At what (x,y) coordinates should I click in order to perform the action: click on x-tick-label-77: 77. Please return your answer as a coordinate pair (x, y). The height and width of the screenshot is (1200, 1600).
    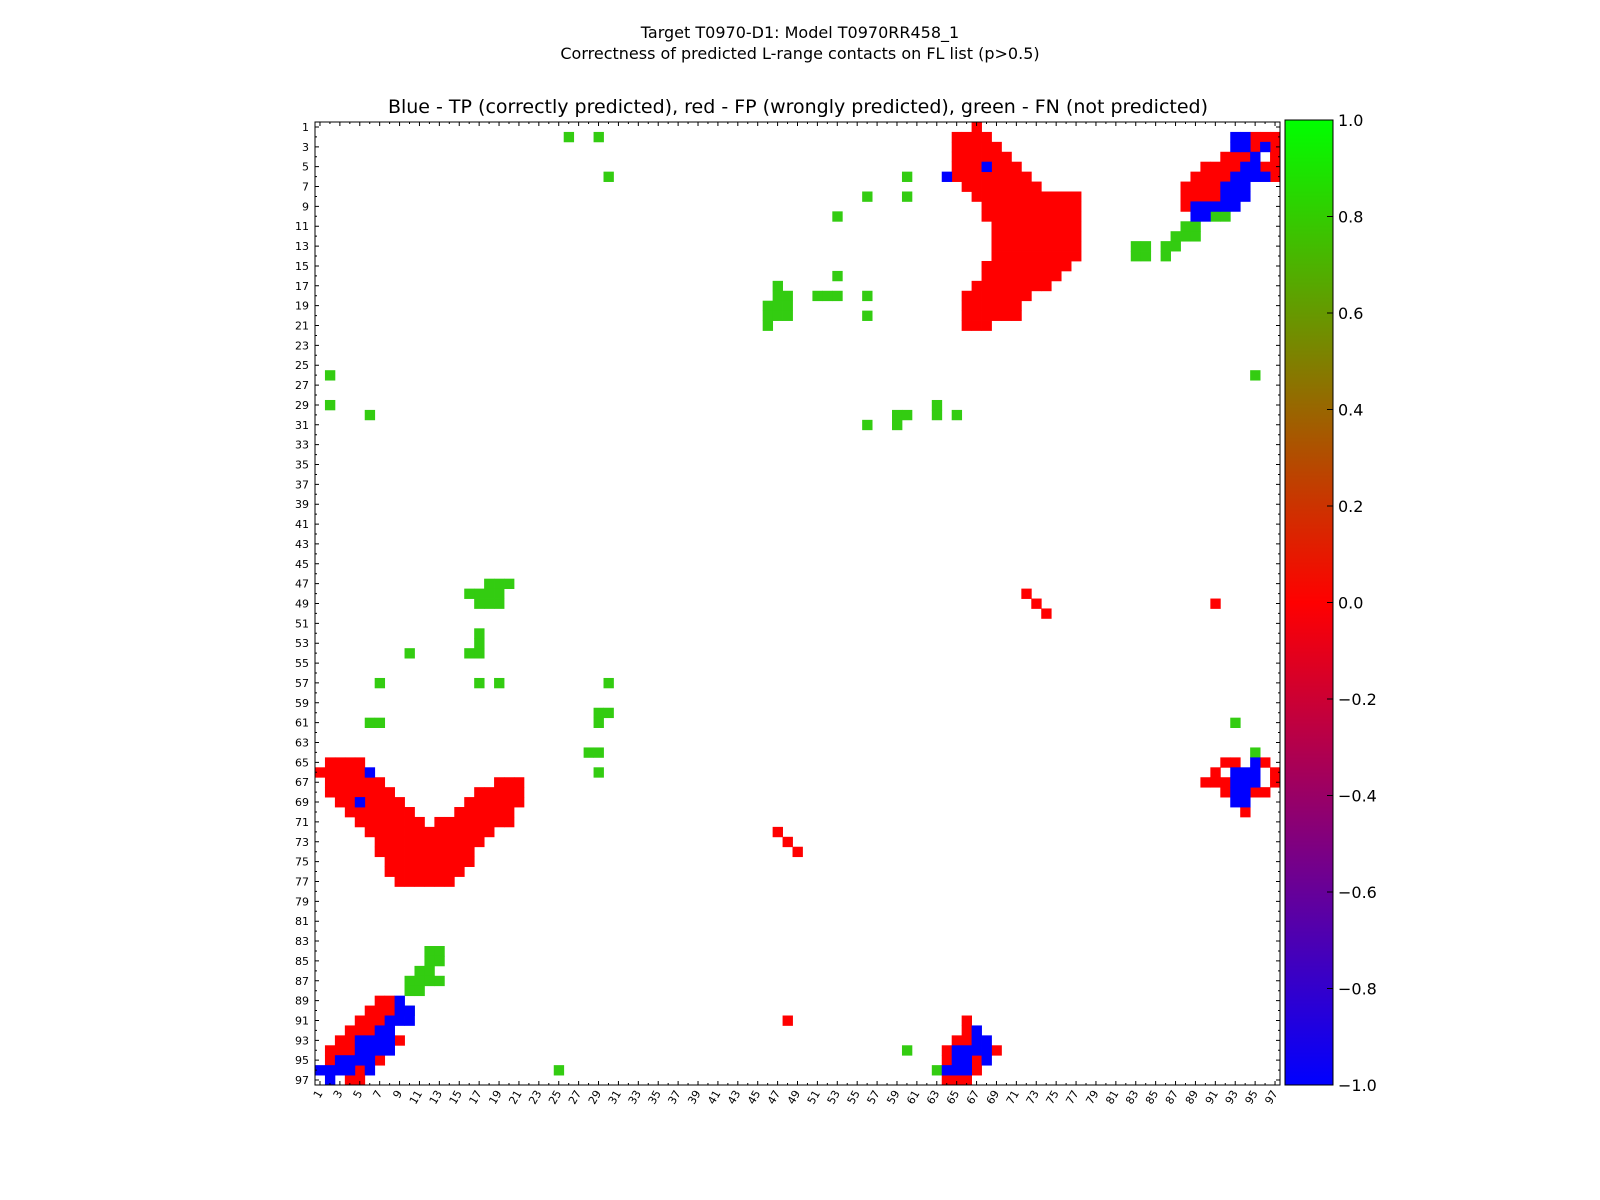
    Looking at the image, I should click on (1072, 1097).